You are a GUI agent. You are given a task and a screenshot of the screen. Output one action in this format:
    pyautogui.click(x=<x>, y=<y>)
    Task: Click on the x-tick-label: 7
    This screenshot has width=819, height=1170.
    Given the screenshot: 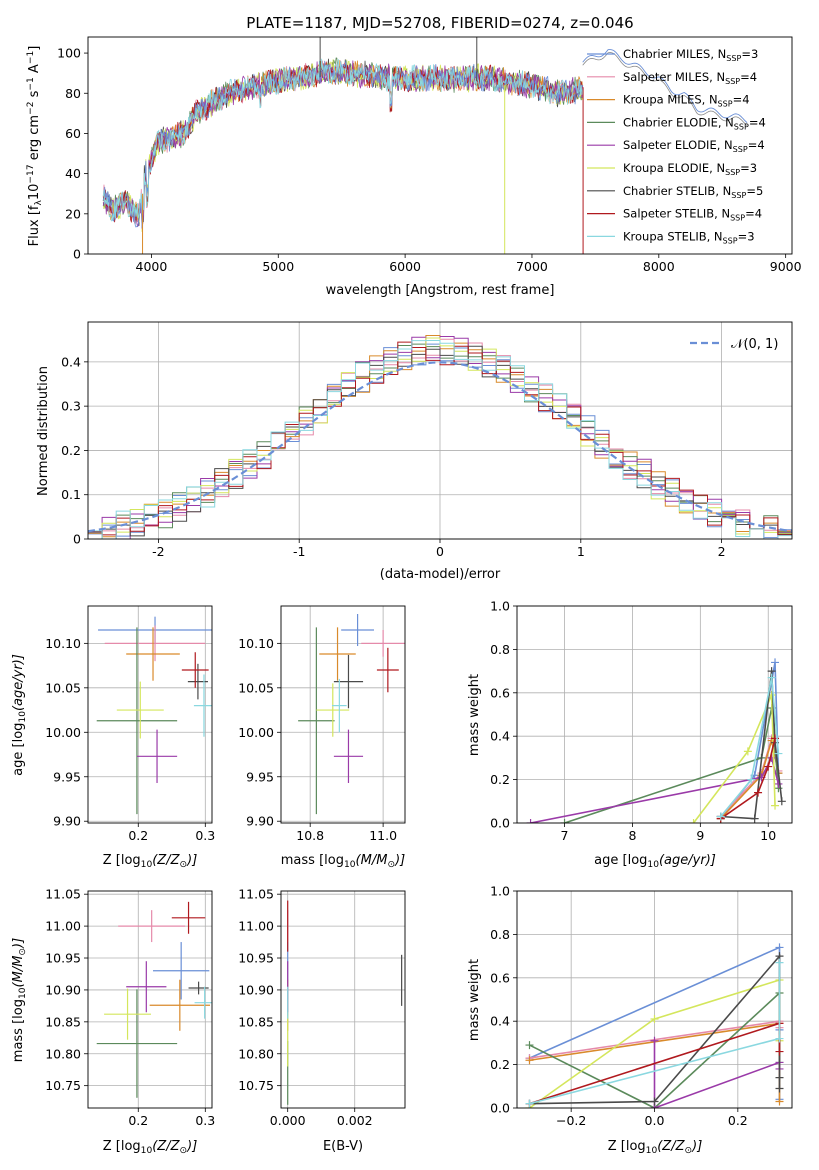 What is the action you would take?
    pyautogui.click(x=565, y=835)
    